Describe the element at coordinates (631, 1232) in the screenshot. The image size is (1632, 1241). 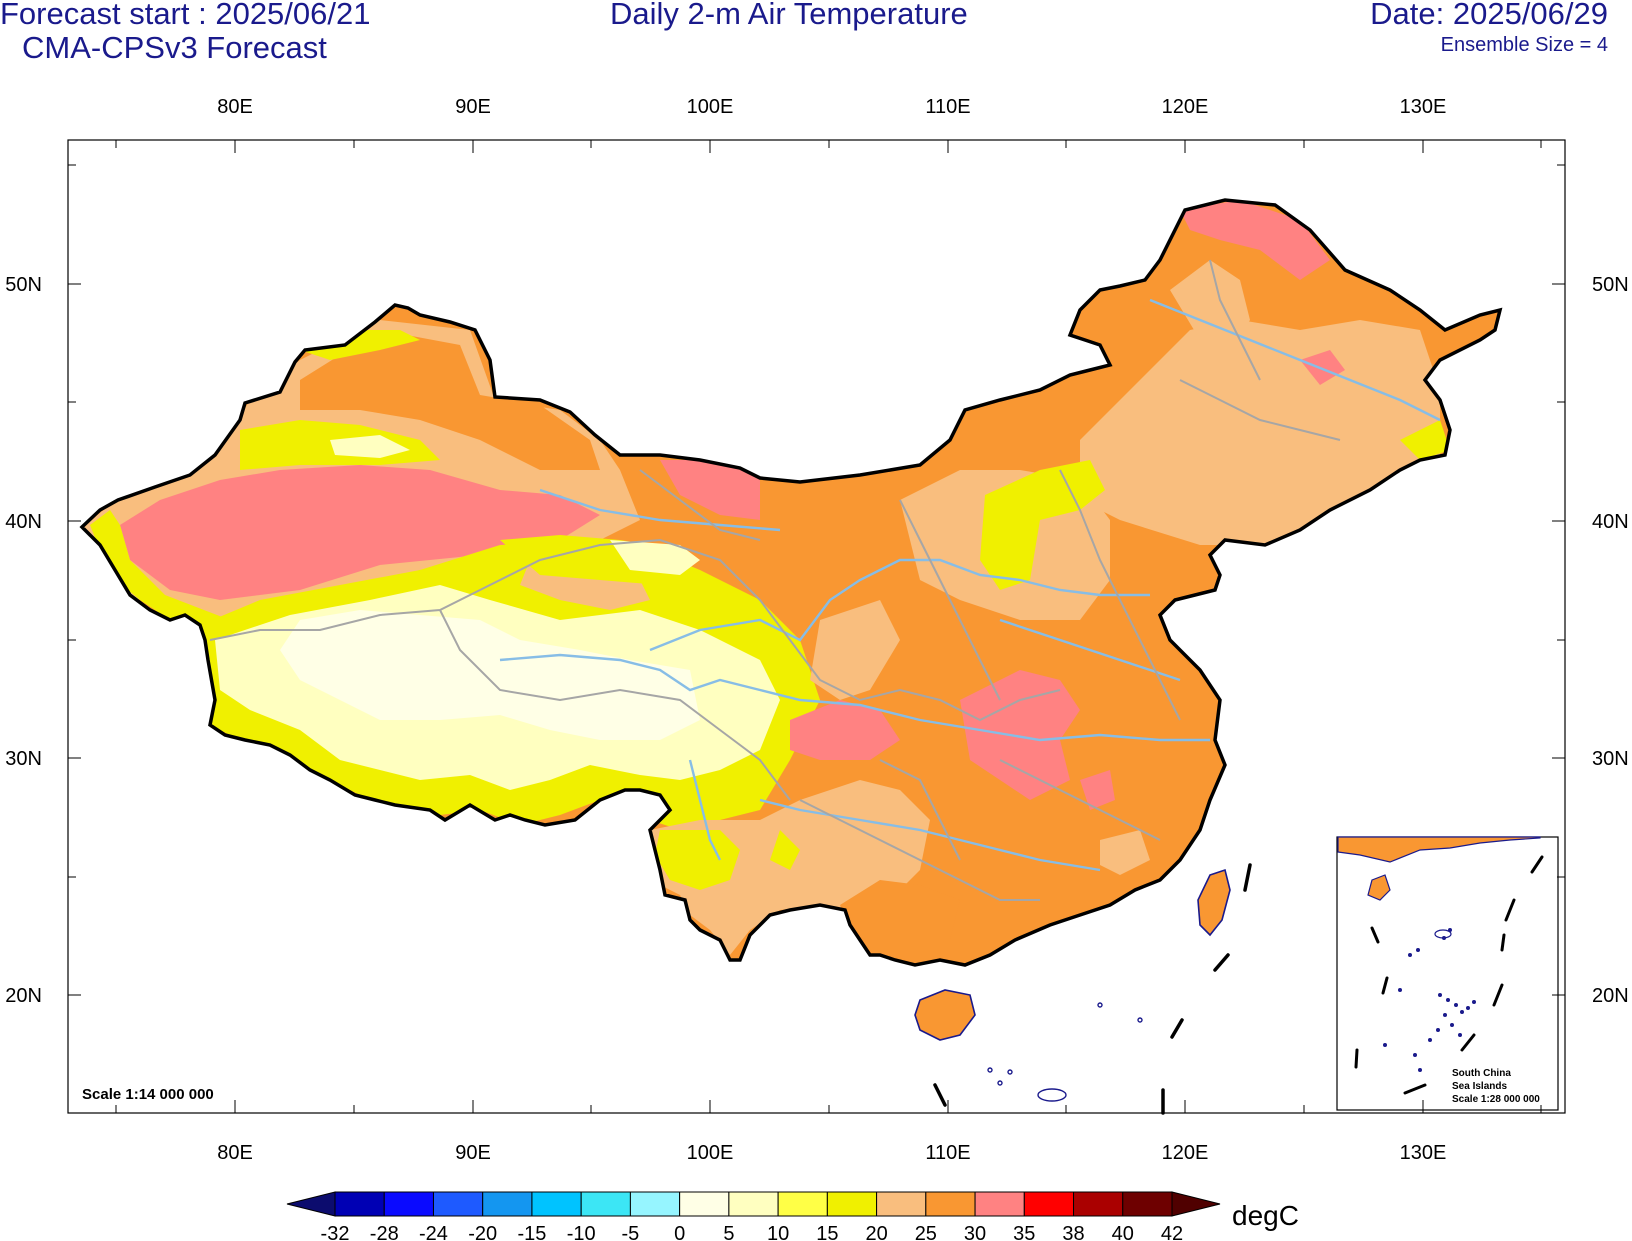
I see `colorbar-label: -5` at that location.